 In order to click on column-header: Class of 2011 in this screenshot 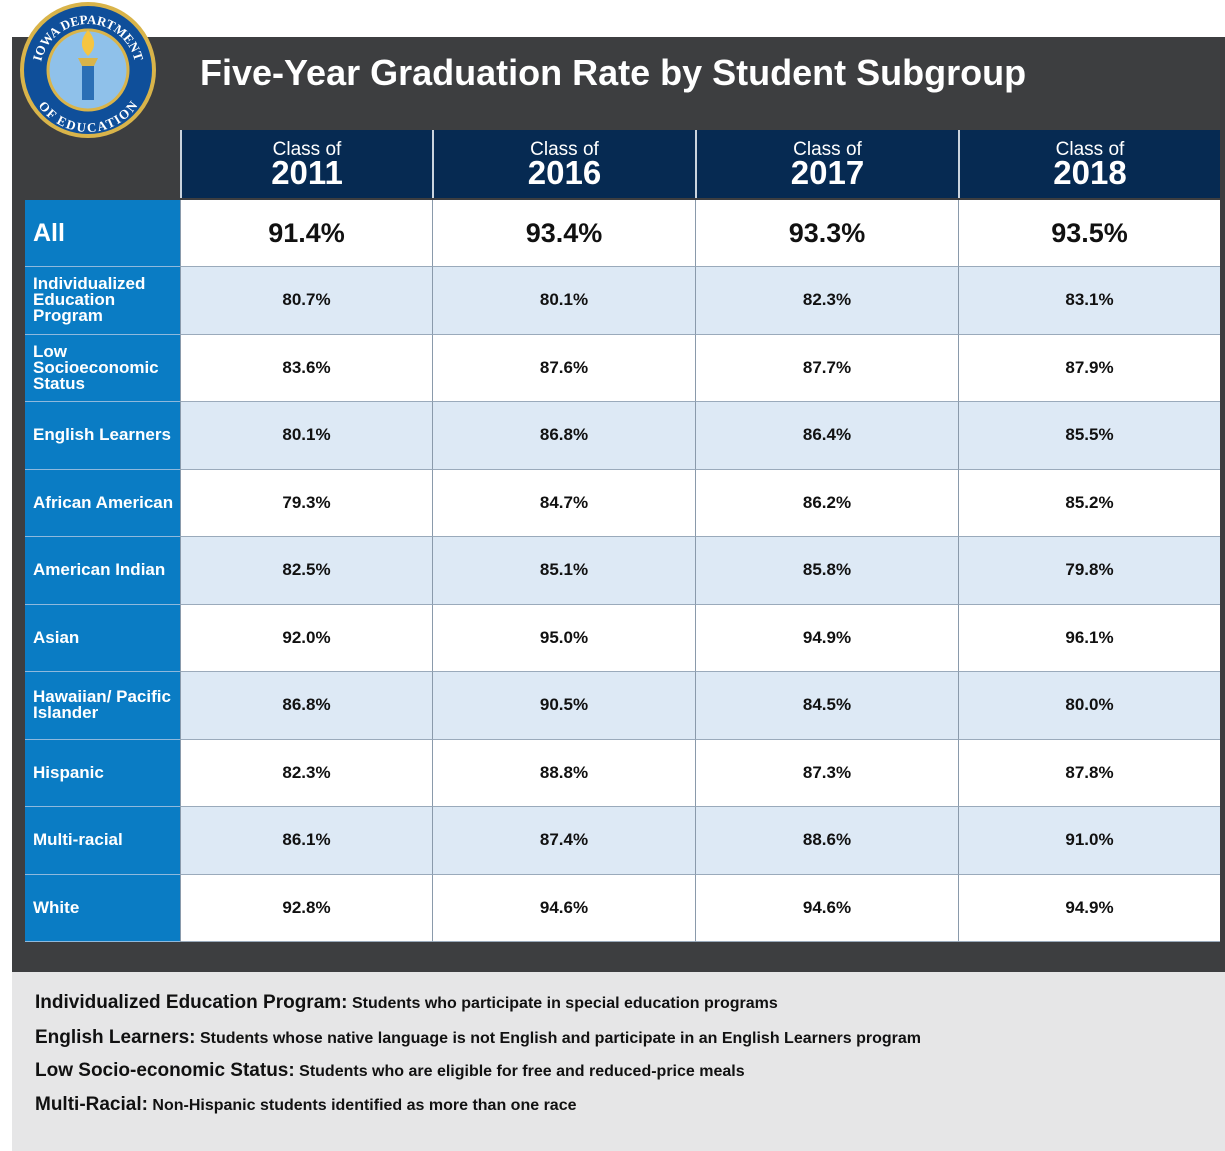, I will do `click(306, 164)`.